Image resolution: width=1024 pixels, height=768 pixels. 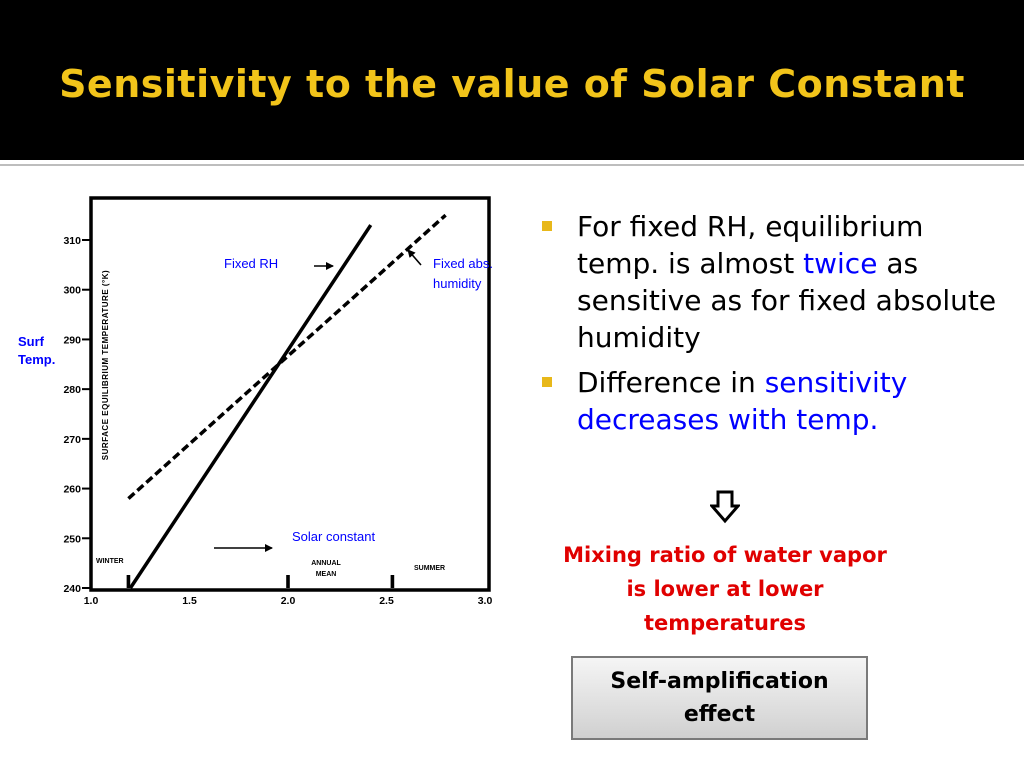 I want to click on season-marker-label: MEAN, so click(x=326, y=574).